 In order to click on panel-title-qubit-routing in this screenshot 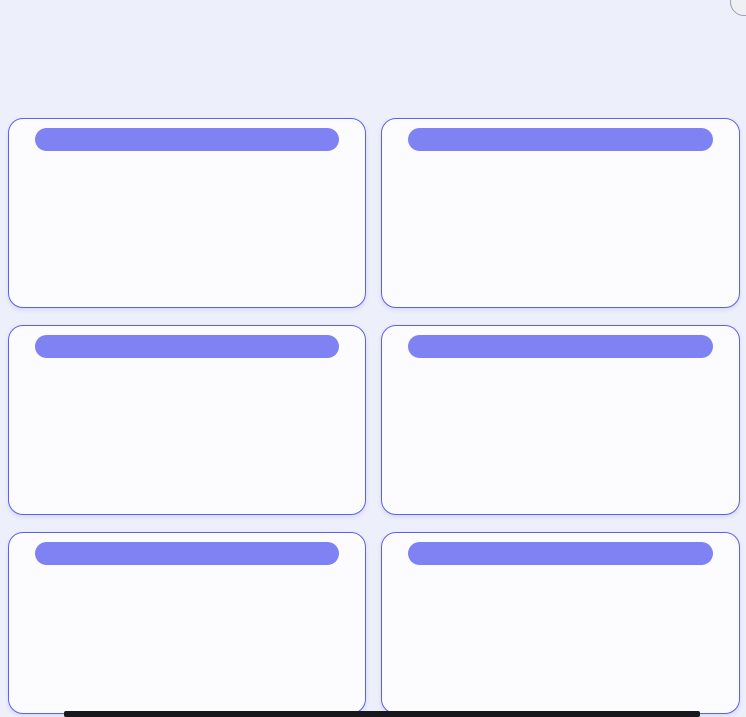, I will do `click(187, 139)`.